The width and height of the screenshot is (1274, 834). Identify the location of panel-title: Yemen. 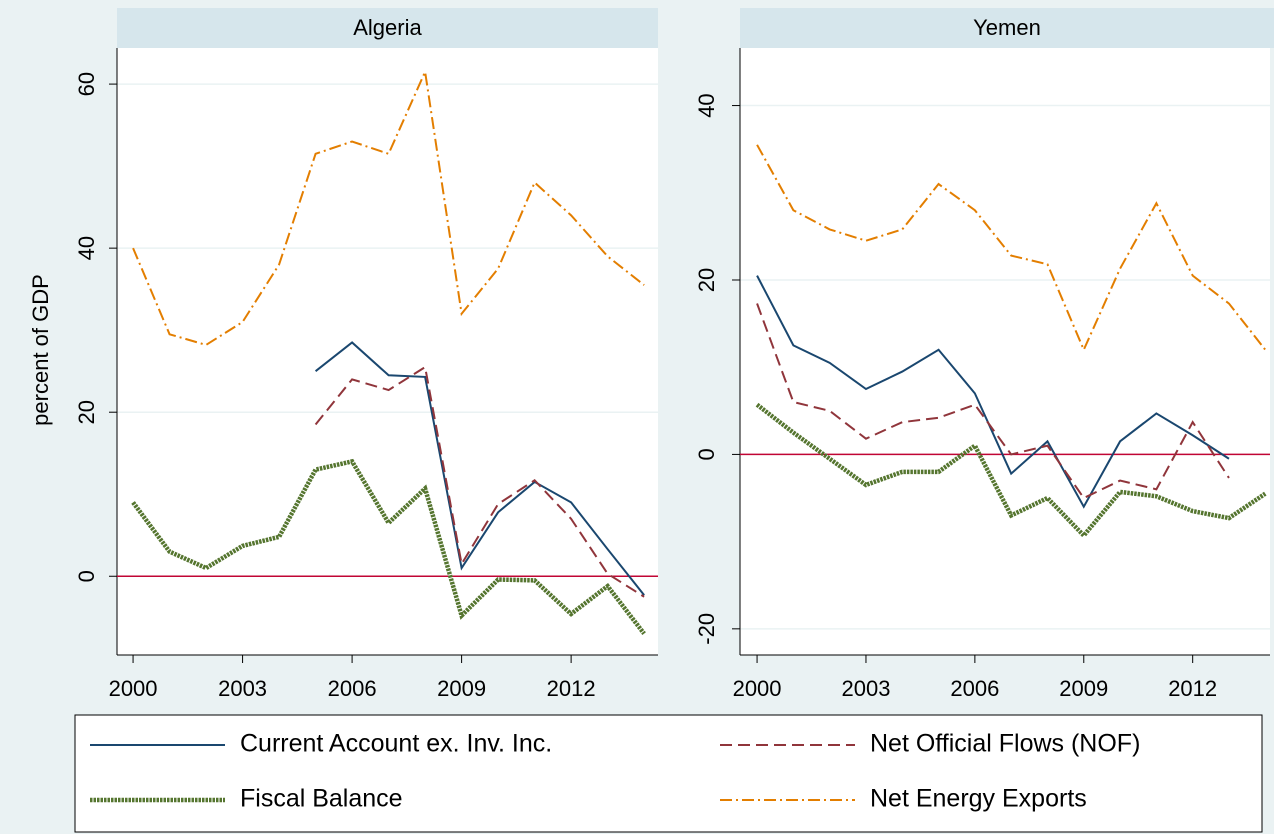
(1007, 27).